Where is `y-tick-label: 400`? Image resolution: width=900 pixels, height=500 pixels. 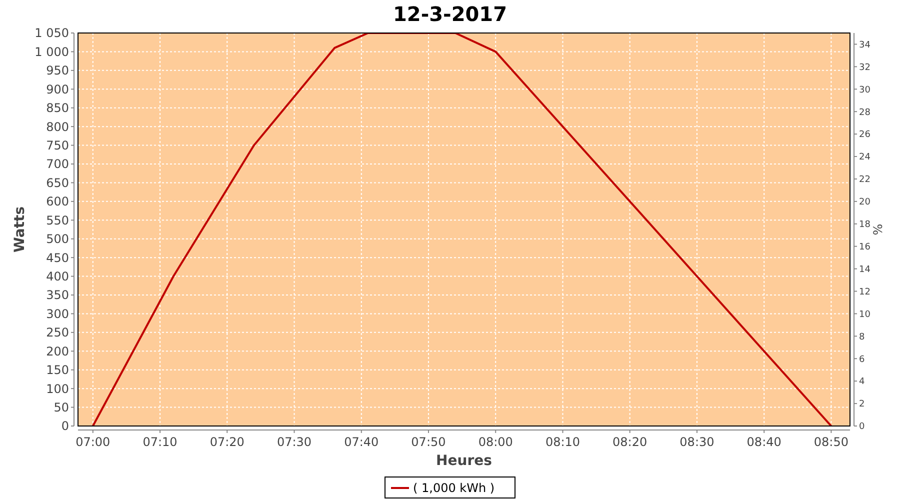
y-tick-label: 400 is located at coordinates (57, 276).